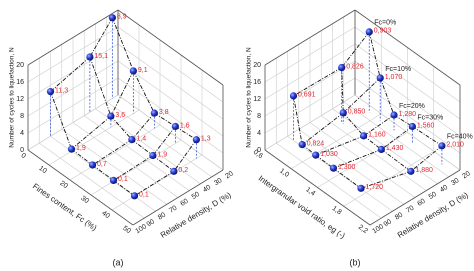 This screenshot has height=271, width=474. I want to click on point-label: 1,720, so click(375, 187).